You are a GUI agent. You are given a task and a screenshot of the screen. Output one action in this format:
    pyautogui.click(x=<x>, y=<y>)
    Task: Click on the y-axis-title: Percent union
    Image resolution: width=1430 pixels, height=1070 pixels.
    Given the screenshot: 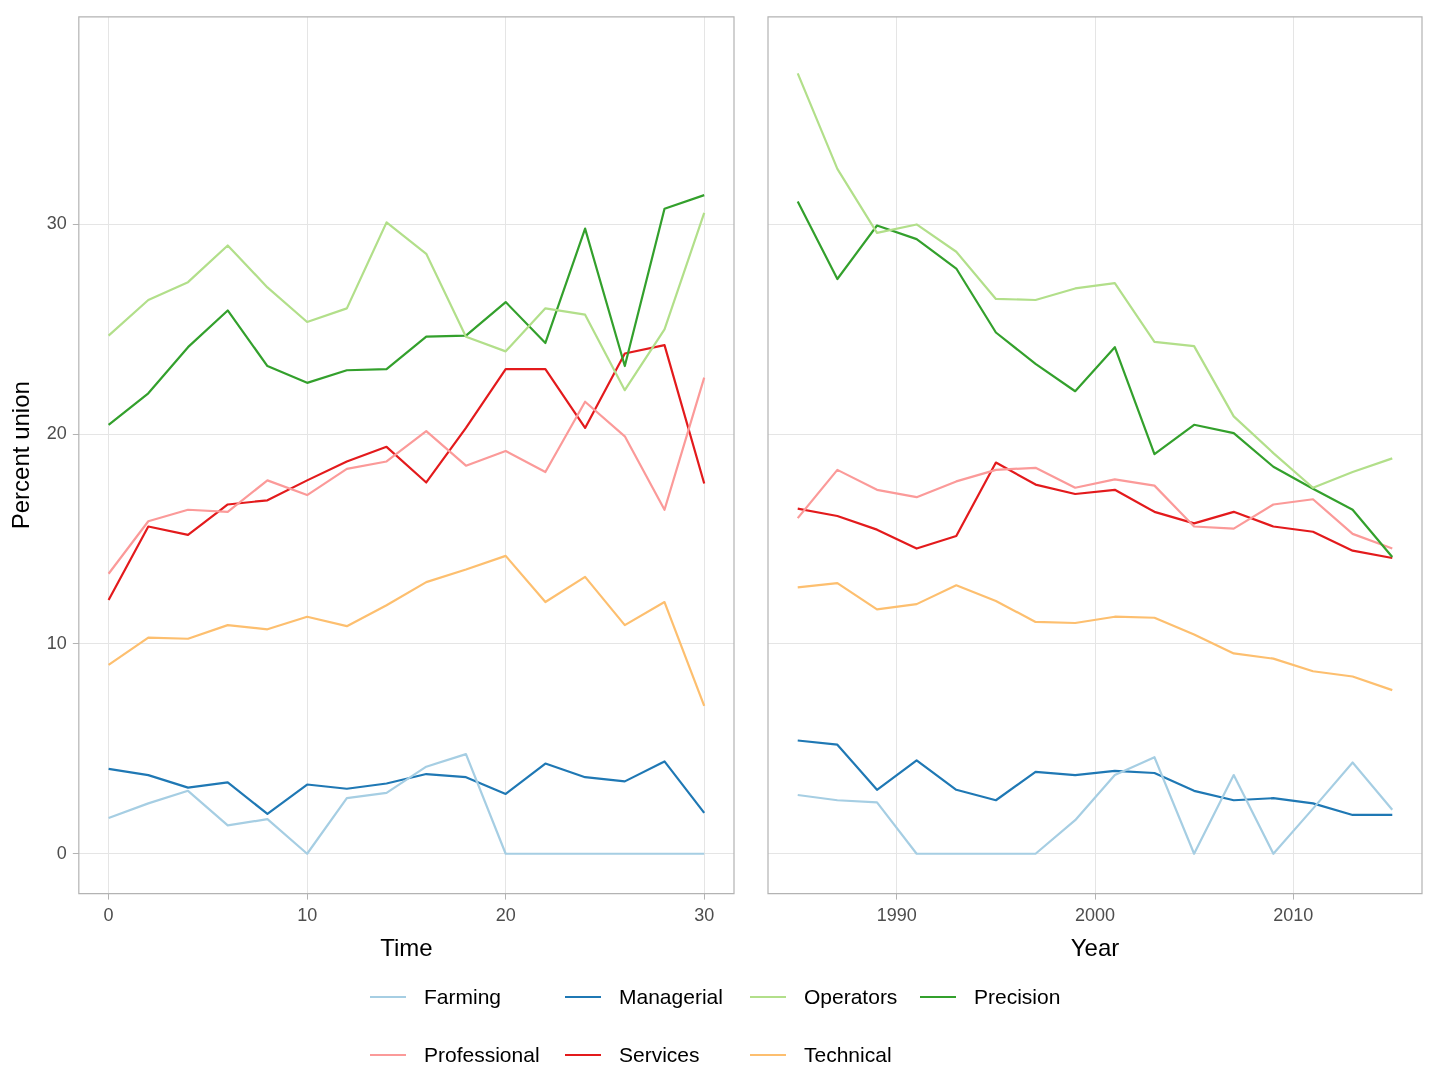 What is the action you would take?
    pyautogui.click(x=21, y=455)
    